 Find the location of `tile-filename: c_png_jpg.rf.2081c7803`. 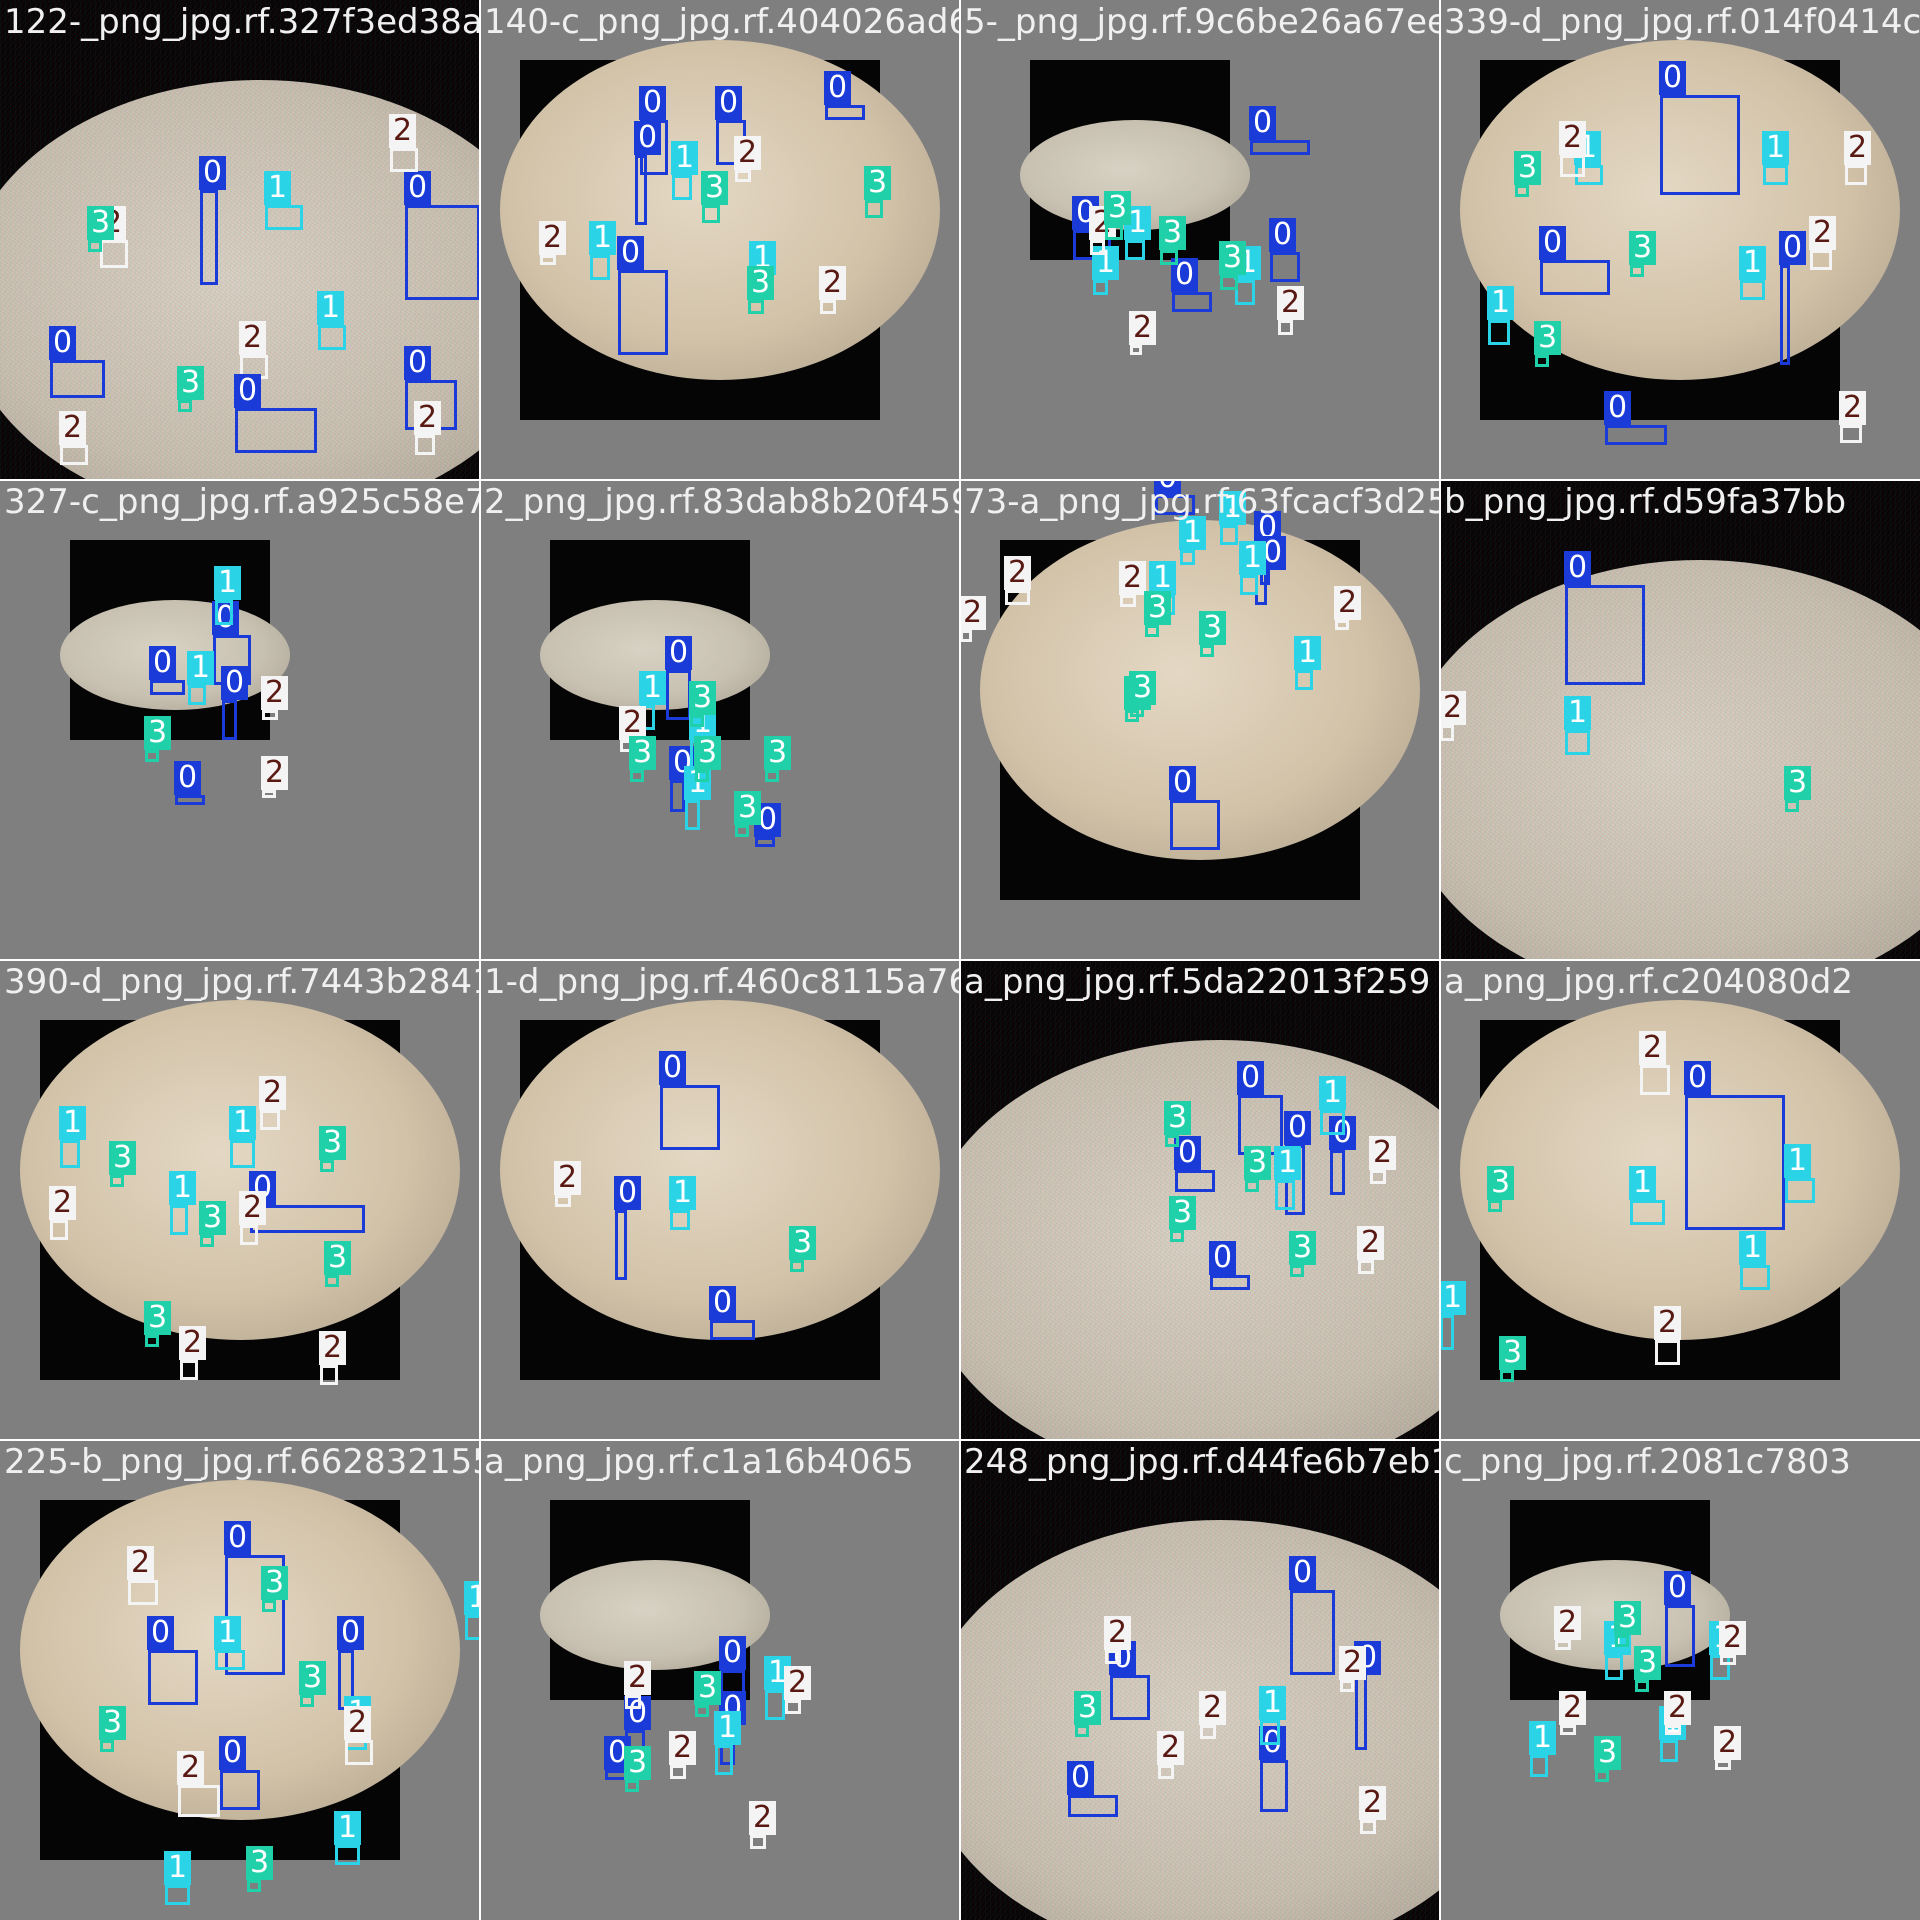

tile-filename: c_png_jpg.rf.2081c7803 is located at coordinates (1647, 1462).